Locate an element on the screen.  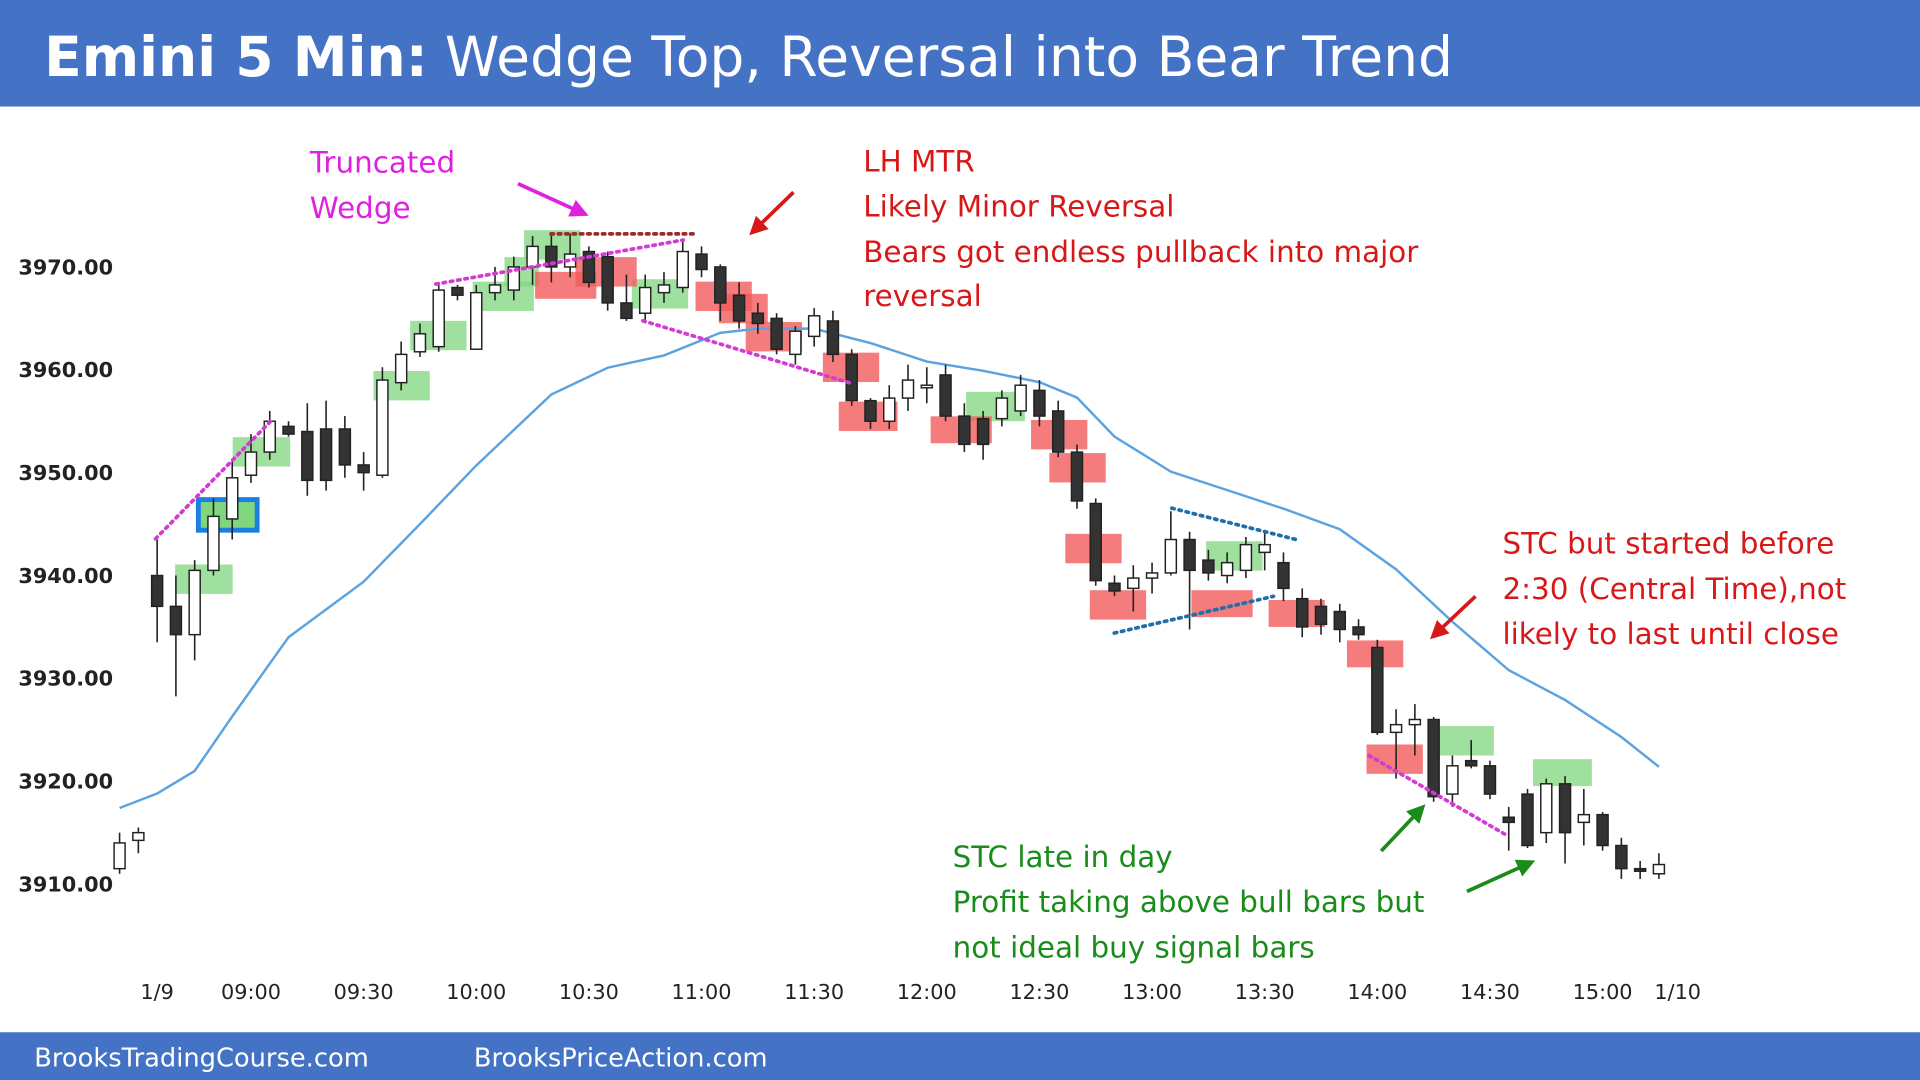
x-tick-label: 12:00 is located at coordinates (927, 992).